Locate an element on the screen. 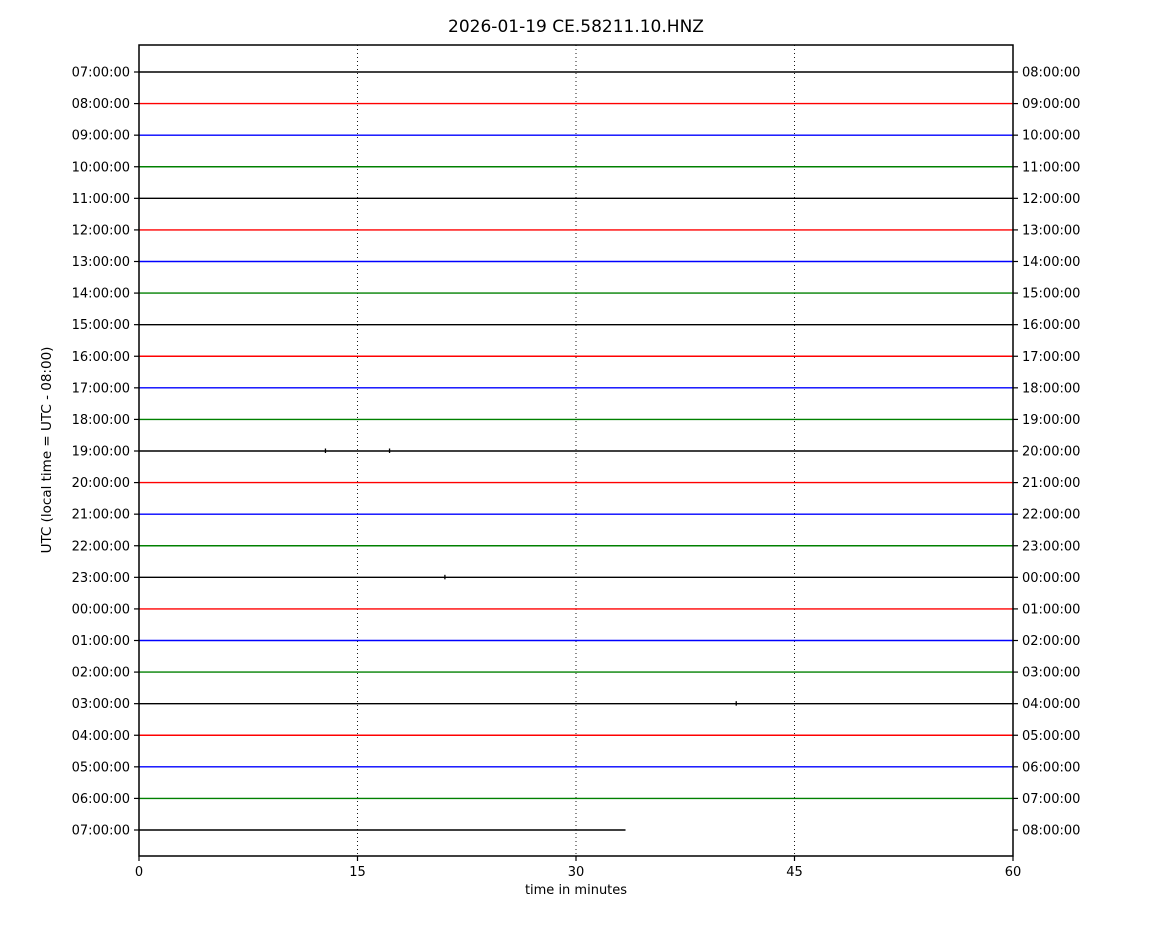 This screenshot has height=950, width=1150. utc-time-label: 14:00:00 is located at coordinates (101, 294).